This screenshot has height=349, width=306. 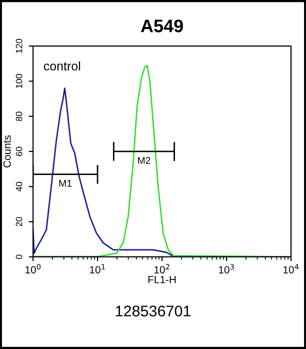 What do you see at coordinates (19, 81) in the screenshot?
I see `y-tick-label: 100` at bounding box center [19, 81].